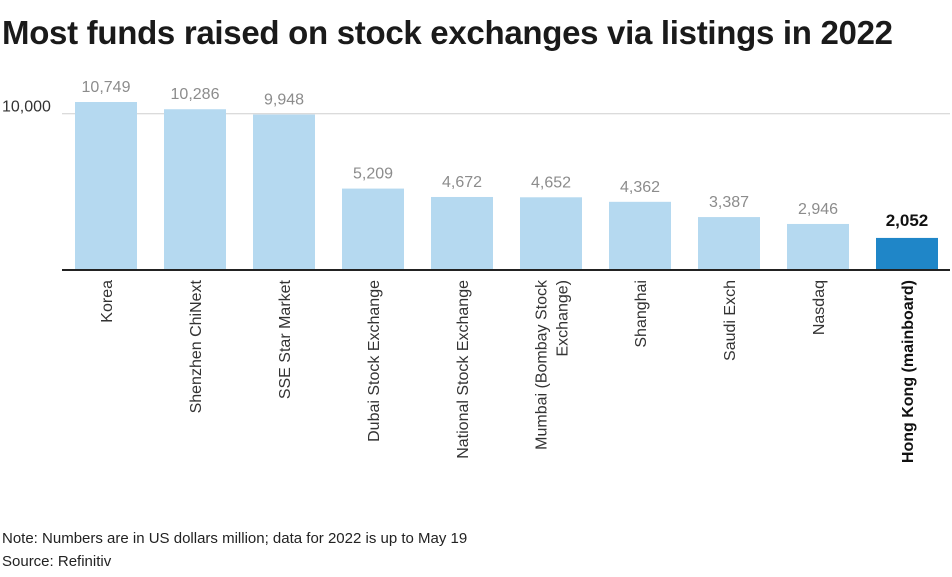  I want to click on category-label-2: SSE Star Market, so click(285, 339).